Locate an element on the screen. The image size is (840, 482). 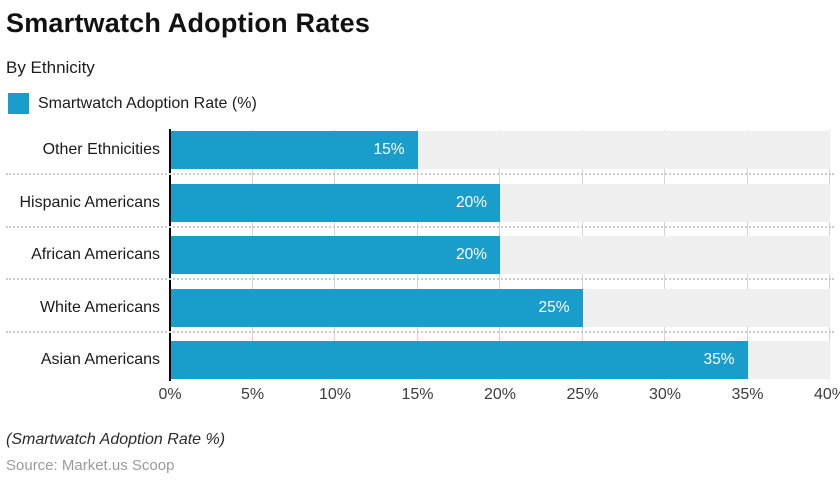
row-background: 25% is located at coordinates (500, 307).